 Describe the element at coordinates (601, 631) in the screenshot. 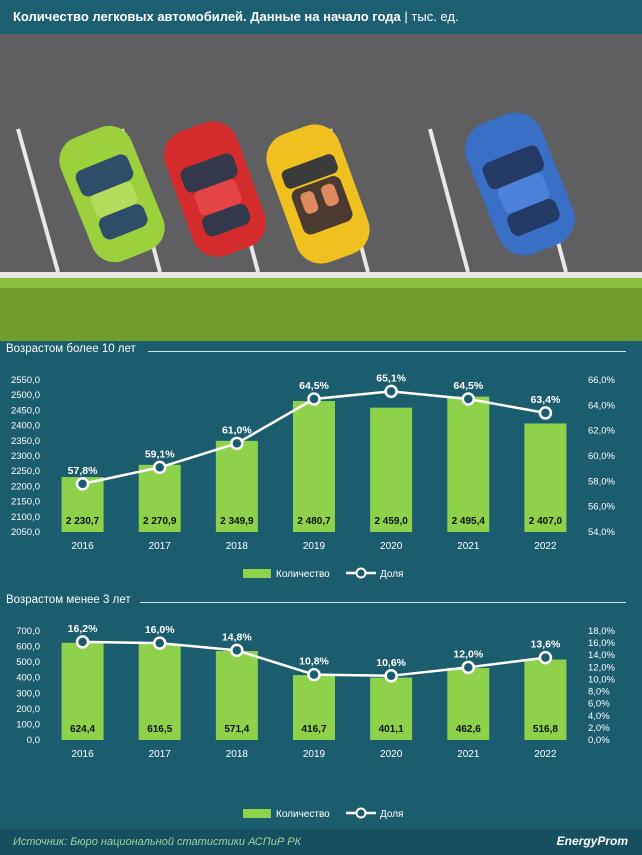

I see `y2-tick-label: 18,0%` at that location.